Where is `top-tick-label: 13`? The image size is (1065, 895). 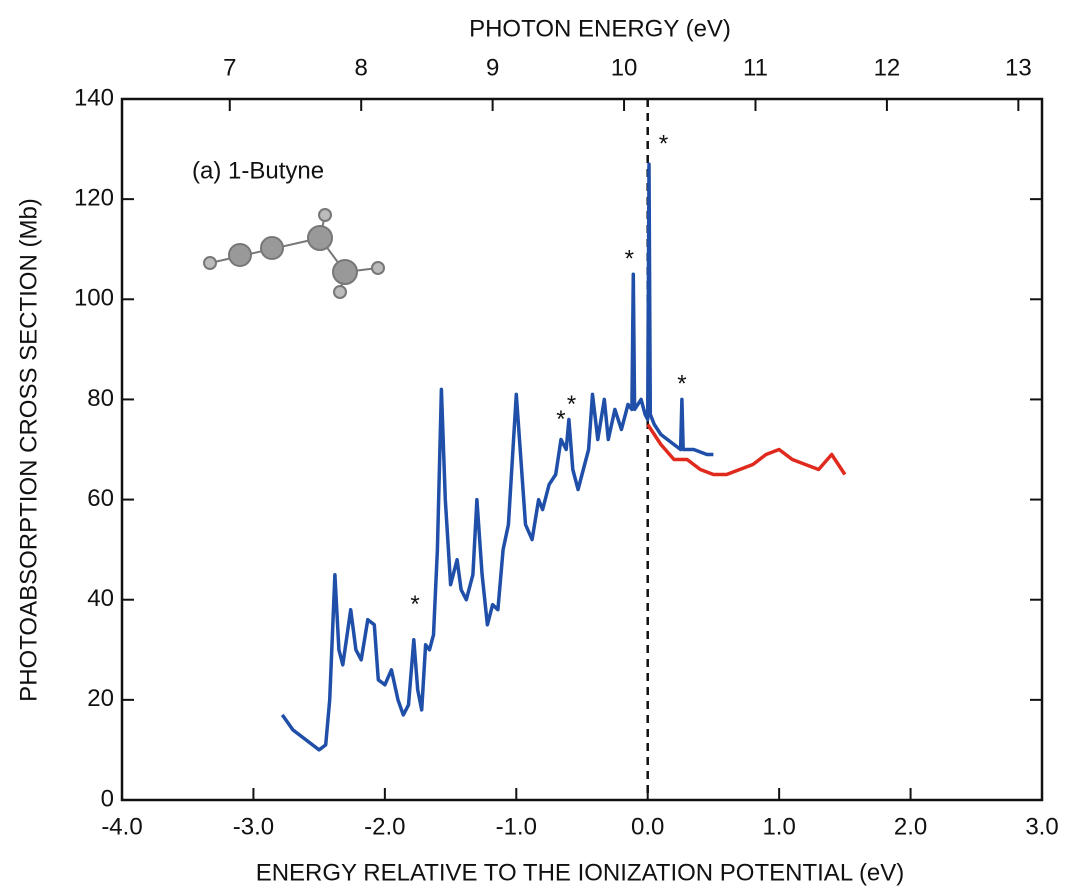 top-tick-label: 13 is located at coordinates (1018, 67).